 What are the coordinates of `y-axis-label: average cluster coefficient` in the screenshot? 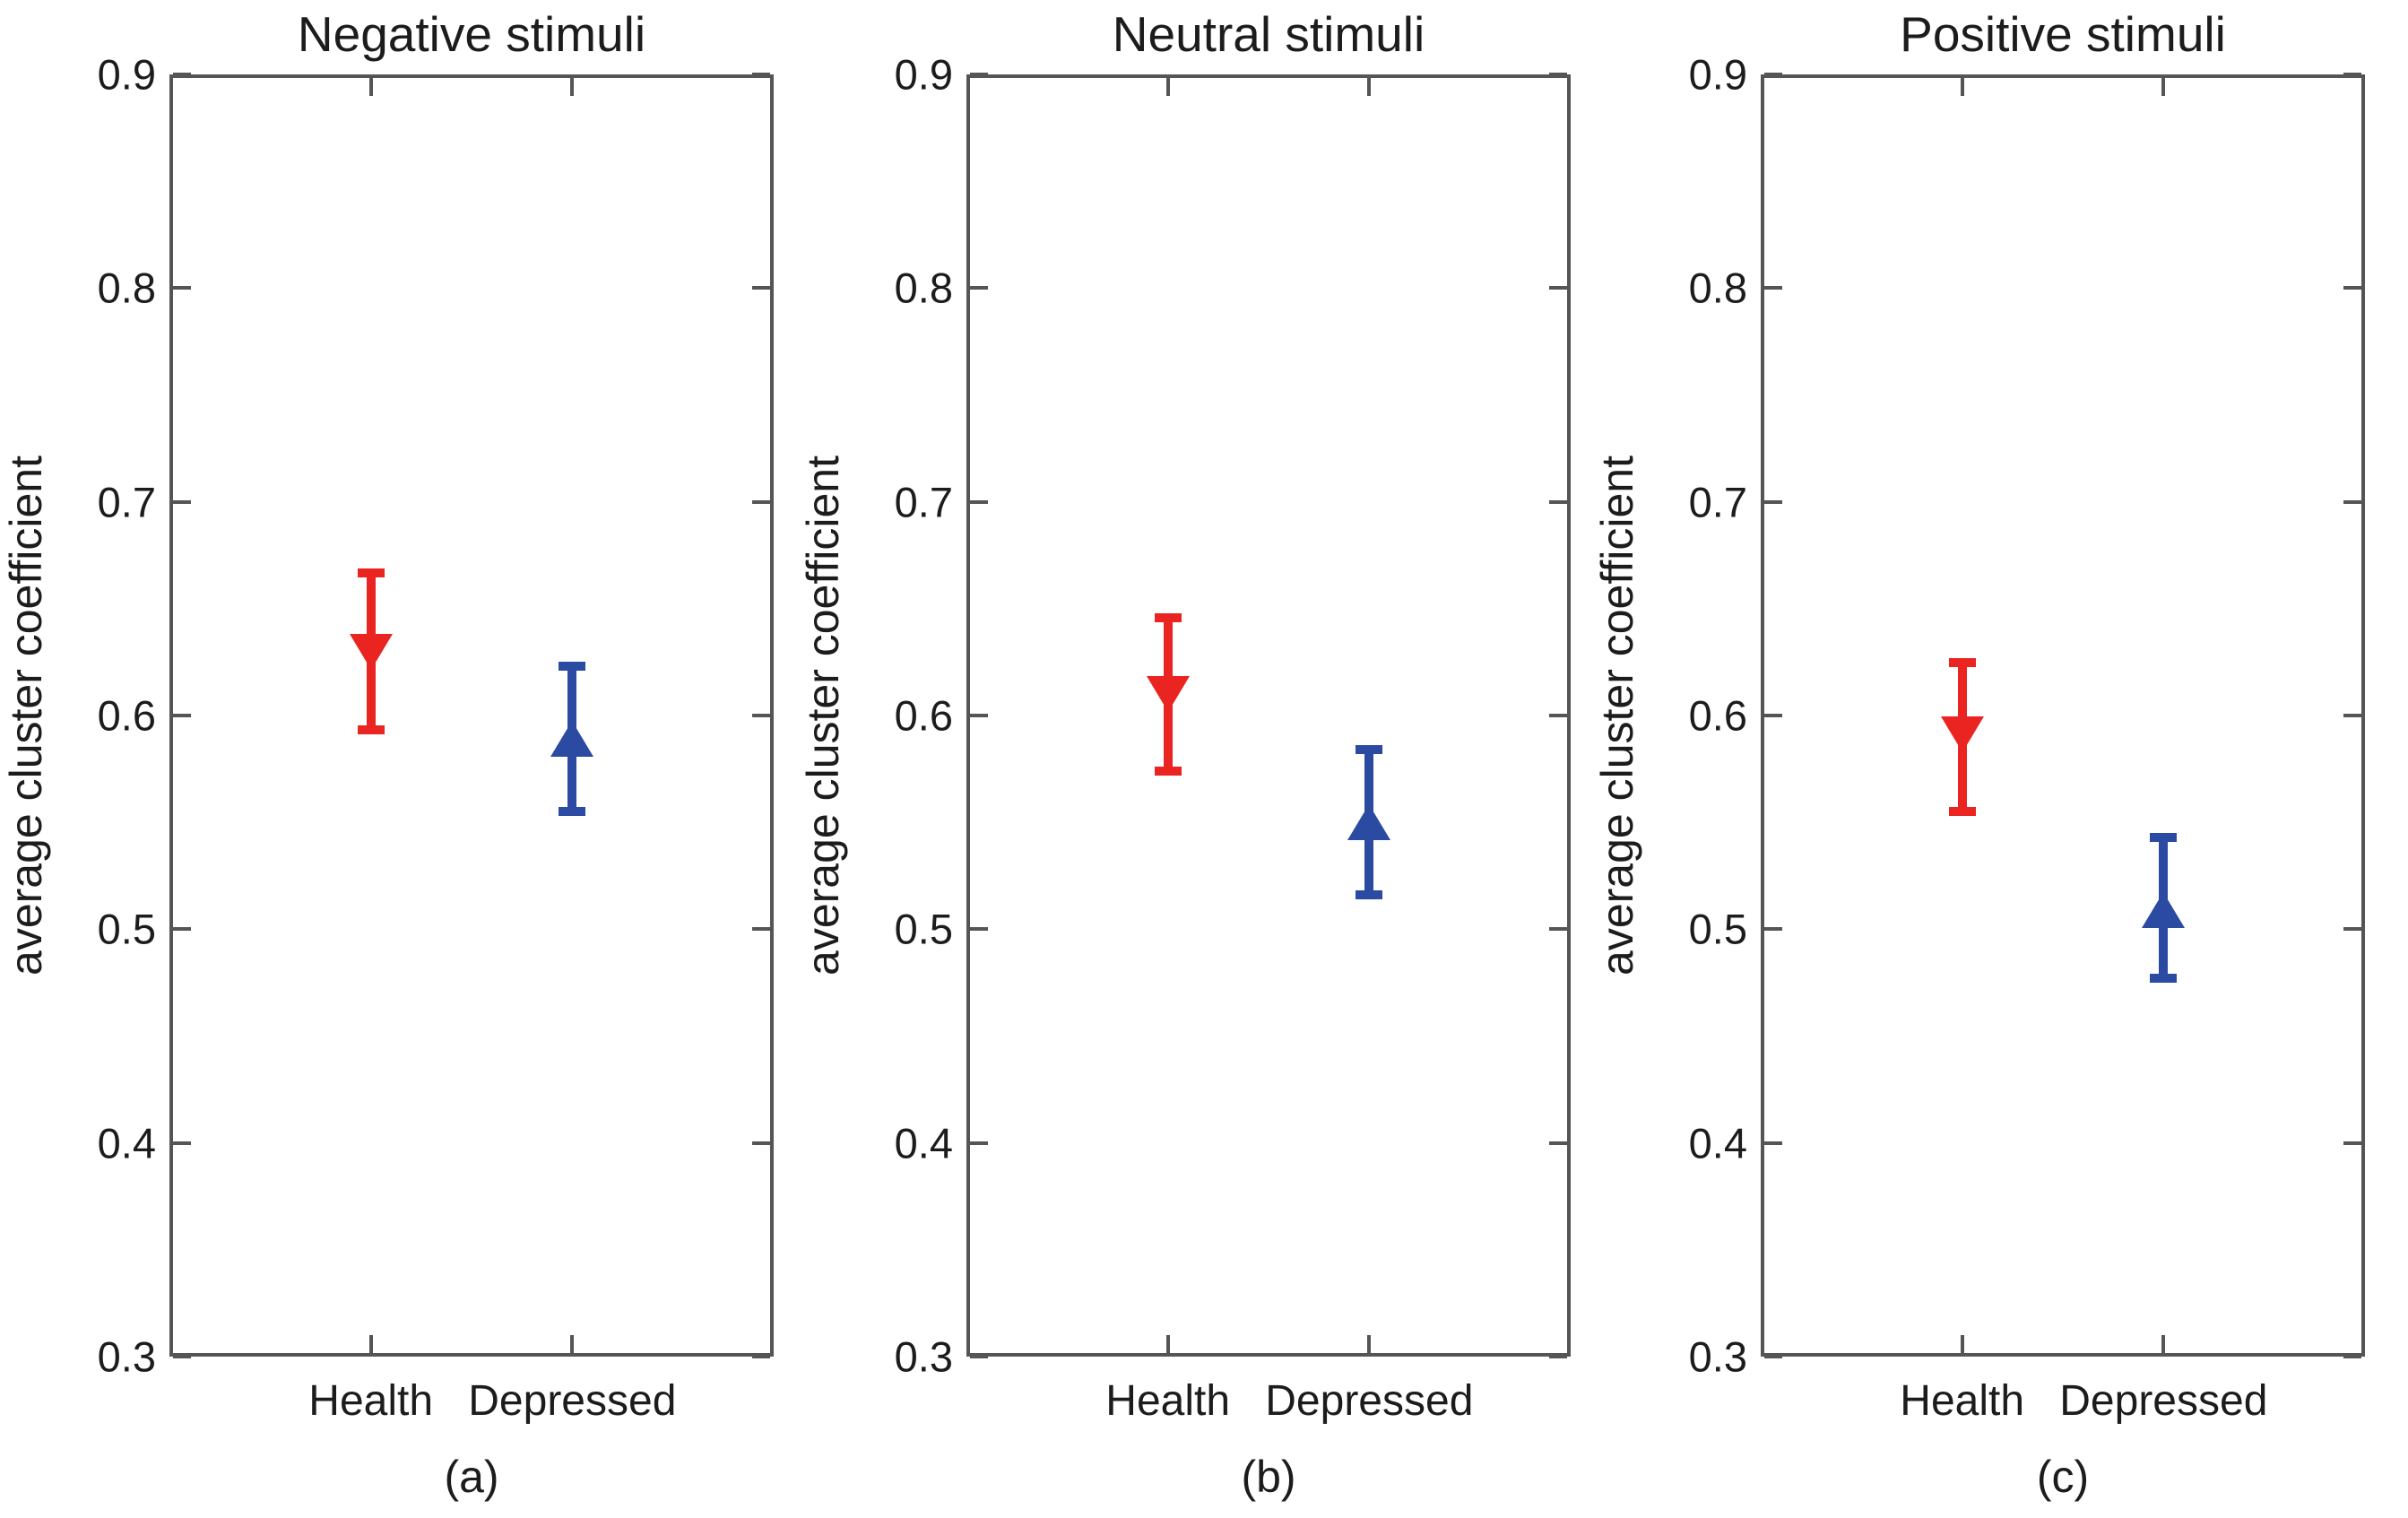 It's located at (1617, 715).